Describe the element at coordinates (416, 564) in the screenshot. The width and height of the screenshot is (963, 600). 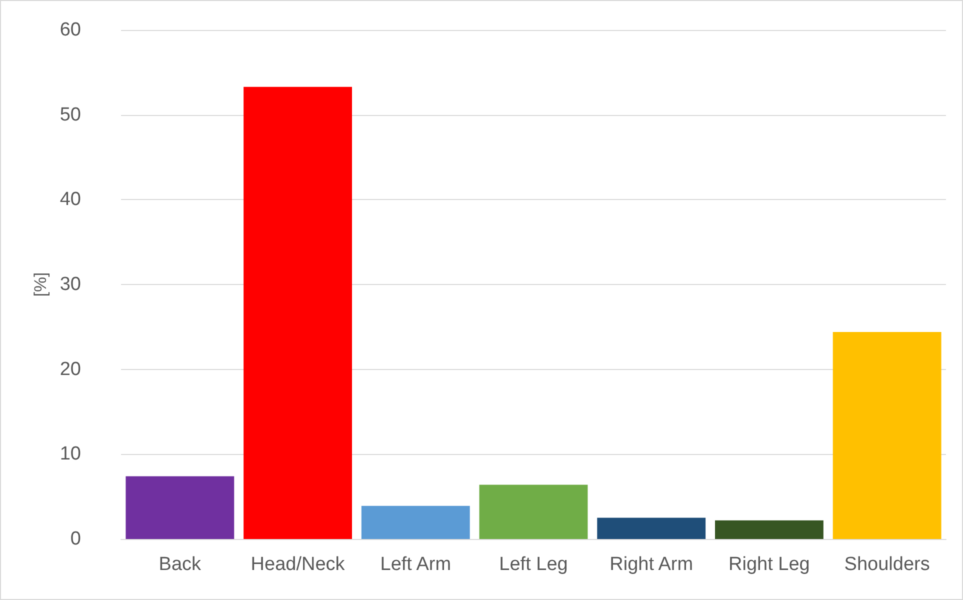
I see `x-tick-label: Left Arm` at that location.